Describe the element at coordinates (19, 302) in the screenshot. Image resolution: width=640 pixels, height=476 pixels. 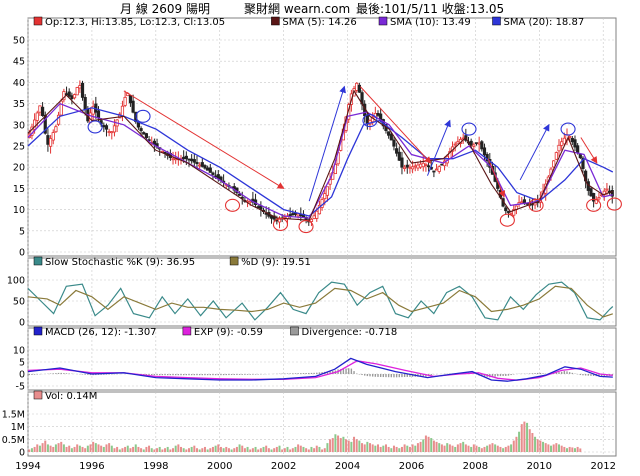
I see `y-tick-label-stoch: 50` at that location.